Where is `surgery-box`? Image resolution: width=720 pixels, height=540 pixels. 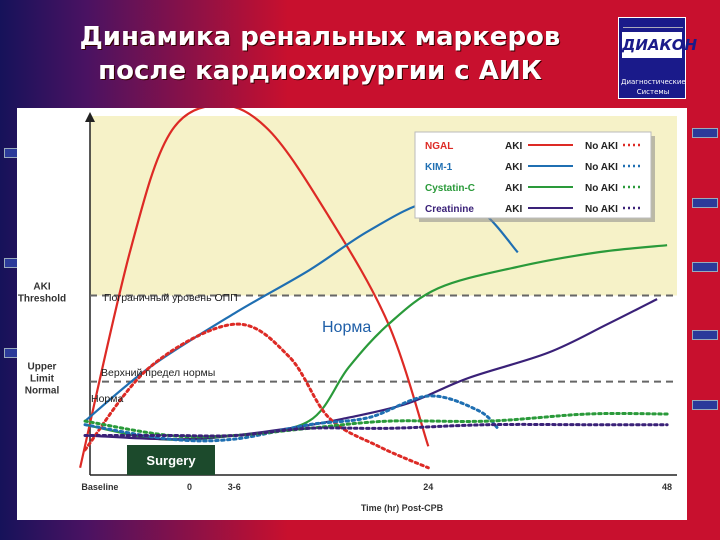 surgery-box is located at coordinates (171, 460).